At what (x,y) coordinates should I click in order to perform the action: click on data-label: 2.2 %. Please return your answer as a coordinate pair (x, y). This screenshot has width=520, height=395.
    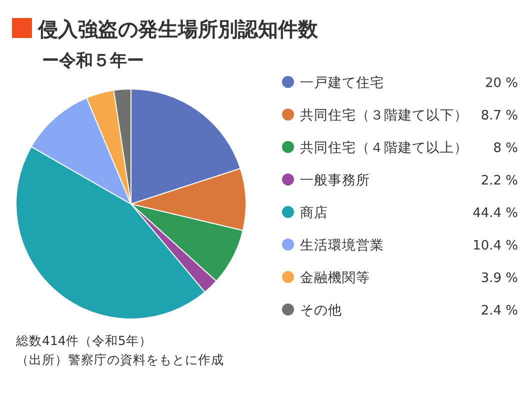
    Looking at the image, I should click on (499, 181).